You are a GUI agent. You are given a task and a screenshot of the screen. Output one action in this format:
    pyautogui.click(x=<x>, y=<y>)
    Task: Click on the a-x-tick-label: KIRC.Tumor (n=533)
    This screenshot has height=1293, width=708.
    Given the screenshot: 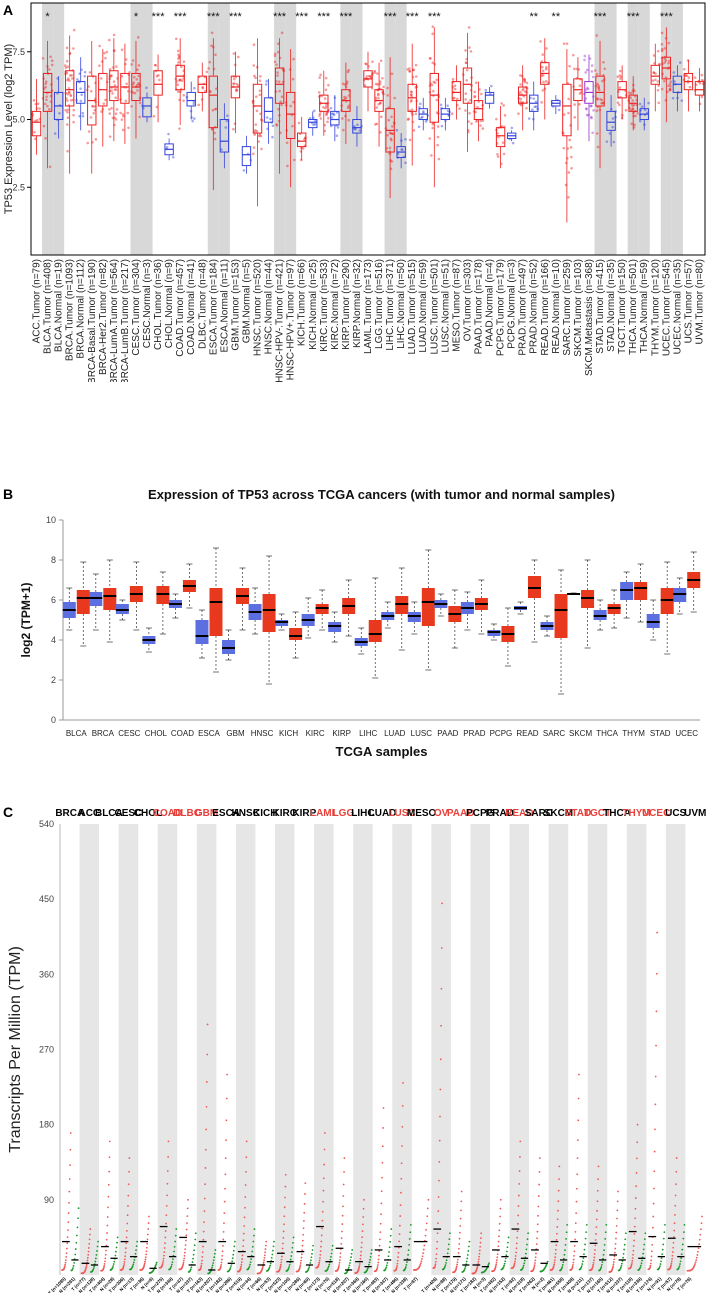 What is the action you would take?
    pyautogui.click(x=324, y=305)
    